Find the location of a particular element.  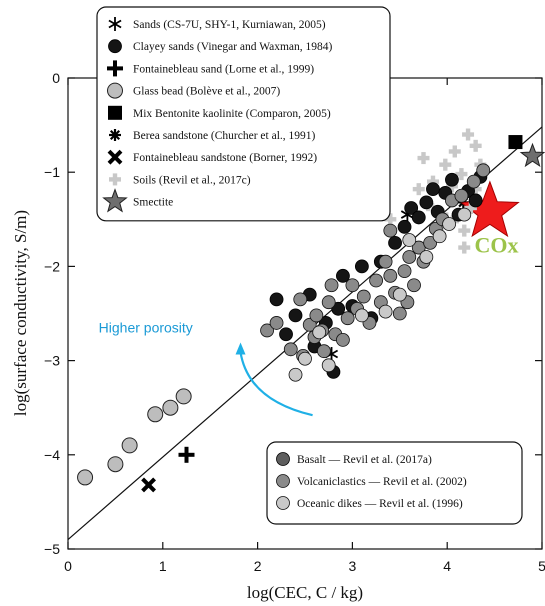

legend-marker-circle-black is located at coordinates (115, 46).